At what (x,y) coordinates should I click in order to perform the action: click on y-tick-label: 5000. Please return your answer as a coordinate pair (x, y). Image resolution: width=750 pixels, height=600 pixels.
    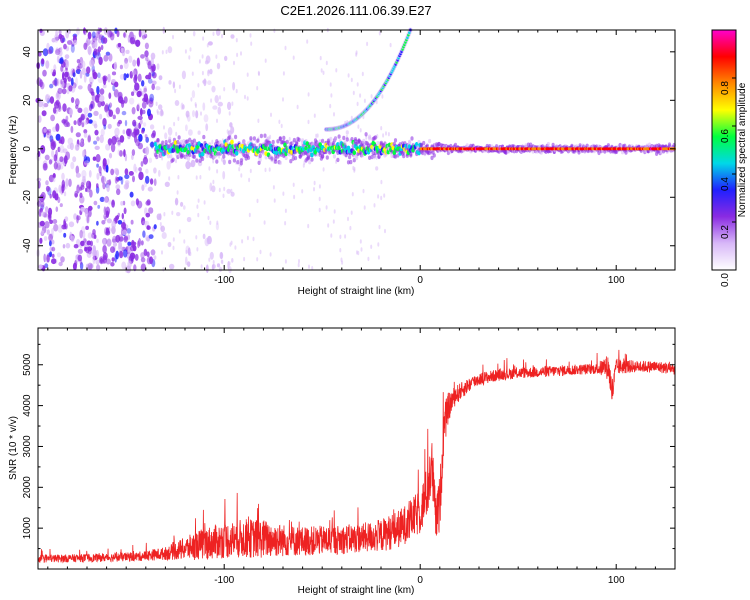
    Looking at the image, I should click on (27, 364).